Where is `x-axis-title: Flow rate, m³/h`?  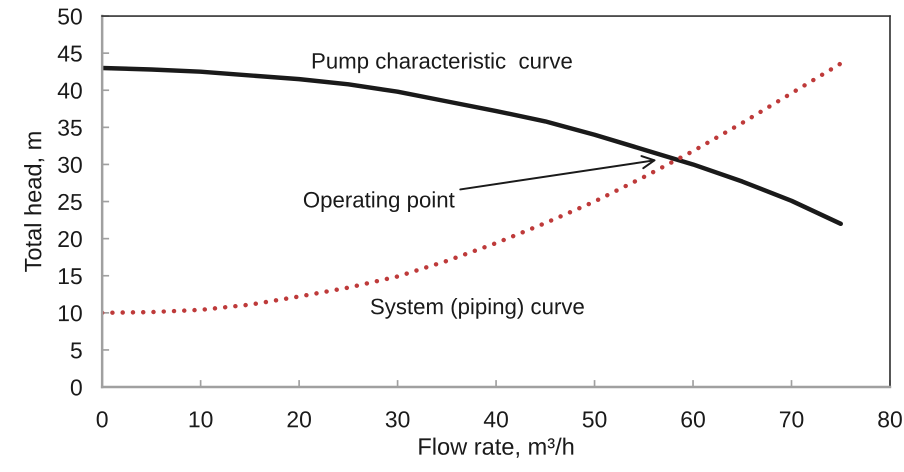
x-axis-title: Flow rate, m³/h is located at coordinates (496, 448).